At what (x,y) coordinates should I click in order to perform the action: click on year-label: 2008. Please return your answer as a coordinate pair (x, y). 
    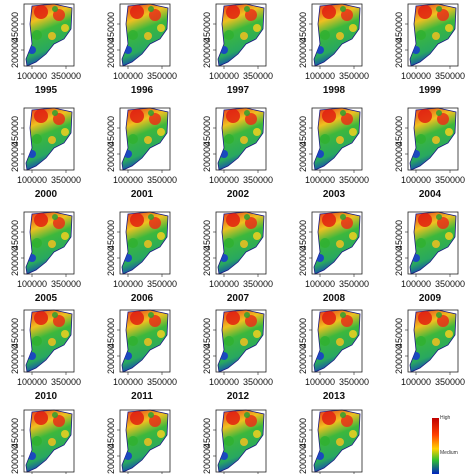
    Looking at the image, I should click on (334, 298).